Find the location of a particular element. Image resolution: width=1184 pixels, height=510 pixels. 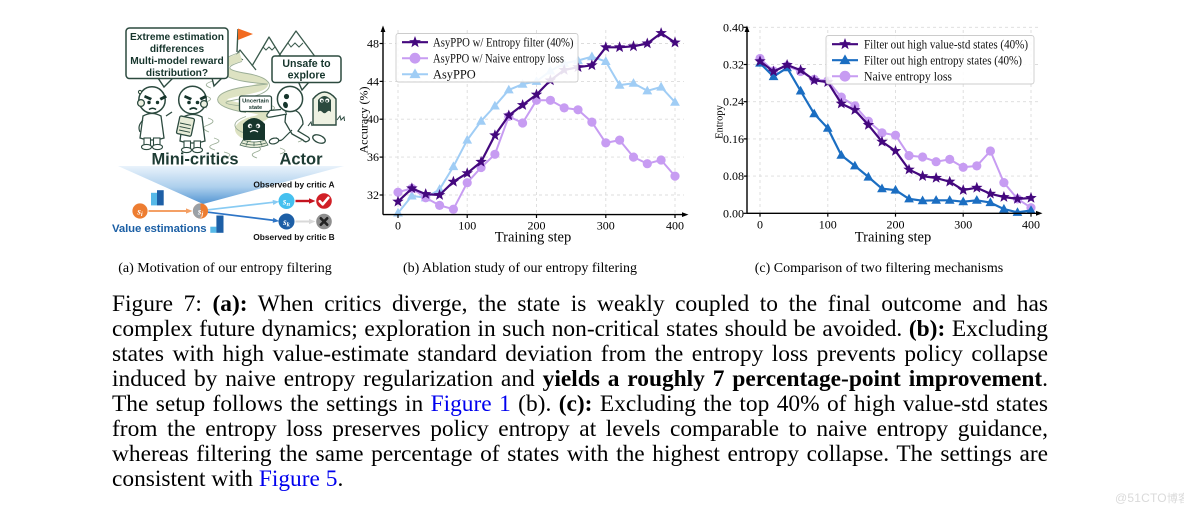

svg-text: explore is located at coordinates (307, 76).